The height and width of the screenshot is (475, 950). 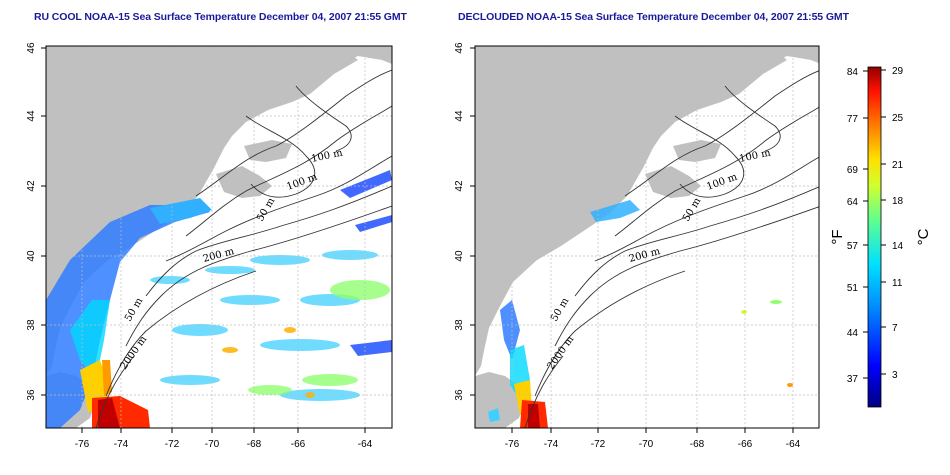 What do you see at coordinates (853, 119) in the screenshot?
I see `fahrenheit-tick: 77` at bounding box center [853, 119].